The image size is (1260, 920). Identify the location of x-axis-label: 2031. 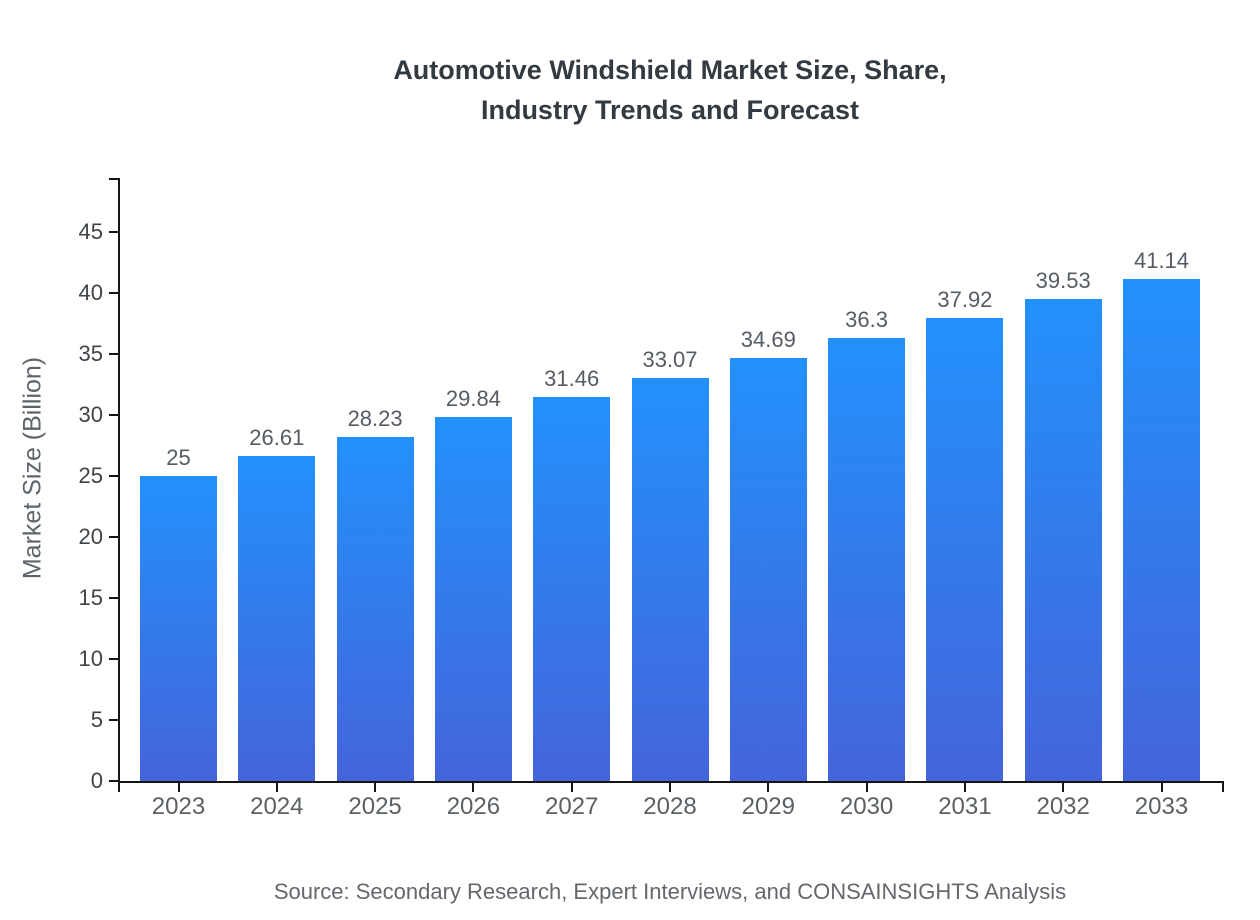
(965, 806).